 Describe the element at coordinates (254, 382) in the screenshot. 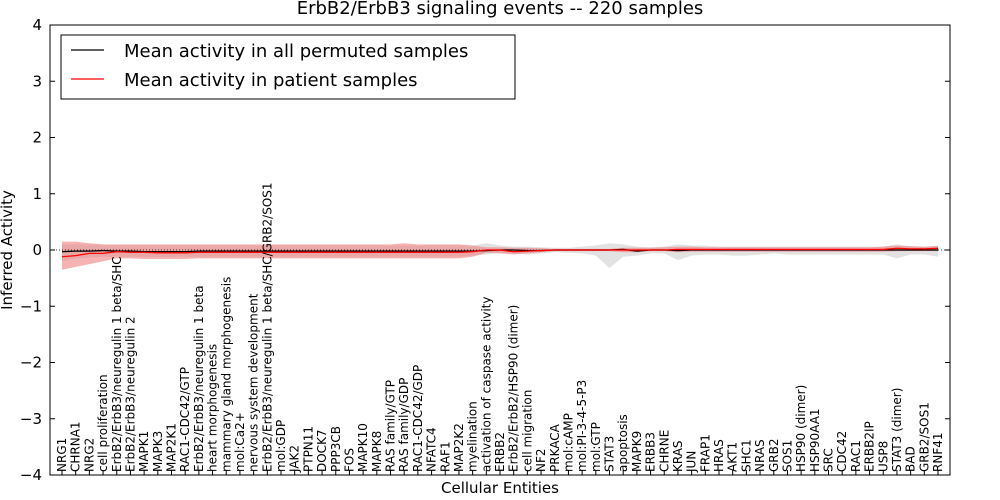

I see `x-tick-label: nervous system development` at that location.